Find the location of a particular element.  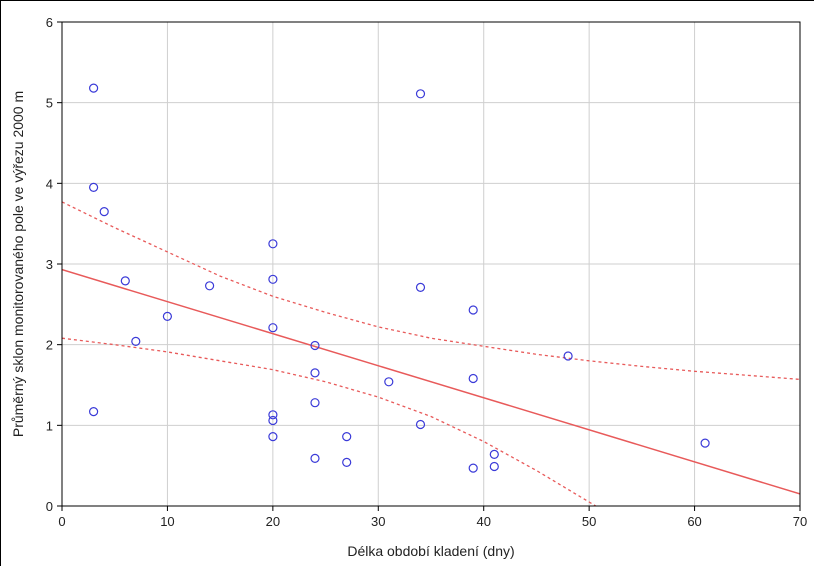

x-tick-label: 40 is located at coordinates (483, 521).